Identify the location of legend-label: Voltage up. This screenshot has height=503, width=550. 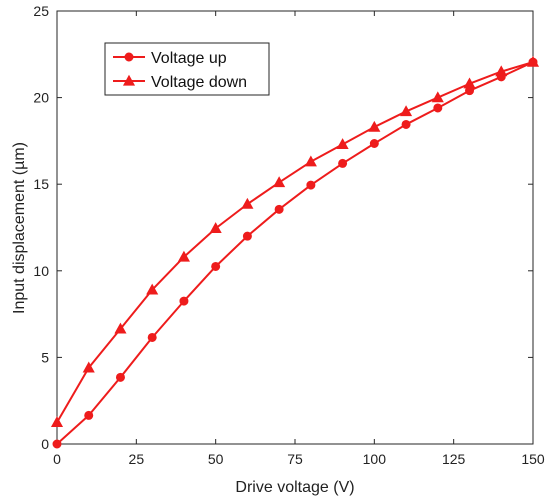
(189, 58).